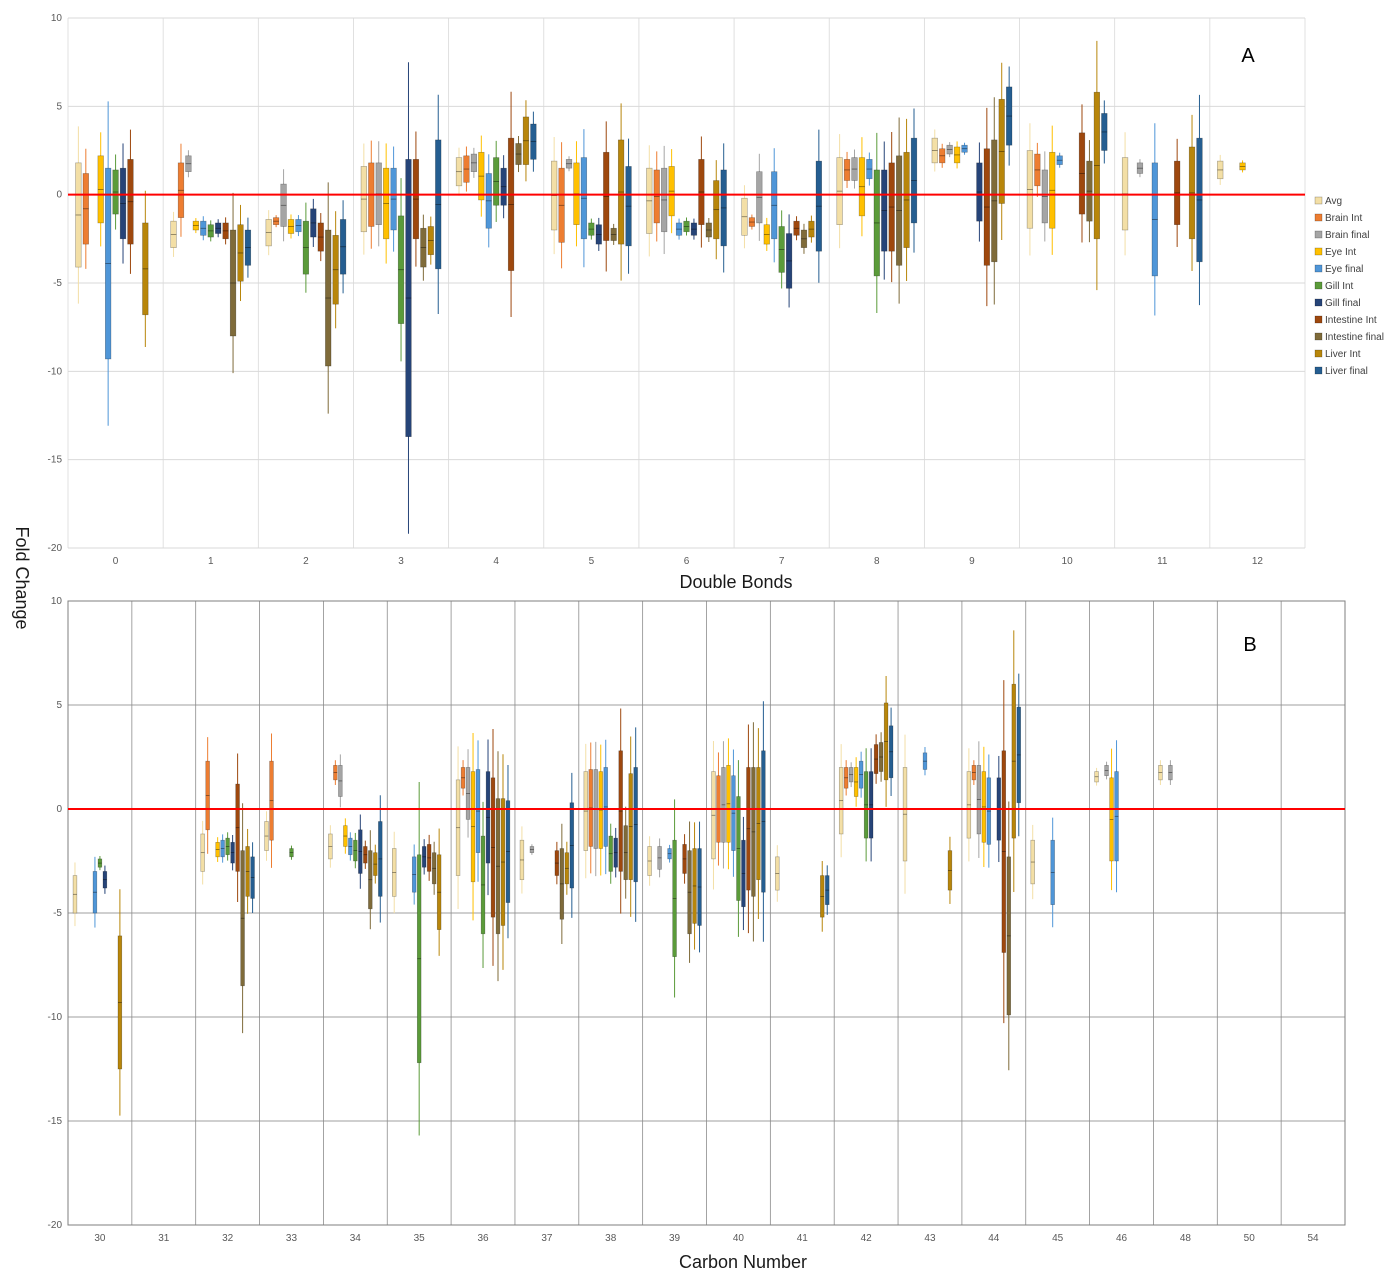  What do you see at coordinates (1162, 561) in the screenshot?
I see `panel-a-x-tick-11: 11` at bounding box center [1162, 561].